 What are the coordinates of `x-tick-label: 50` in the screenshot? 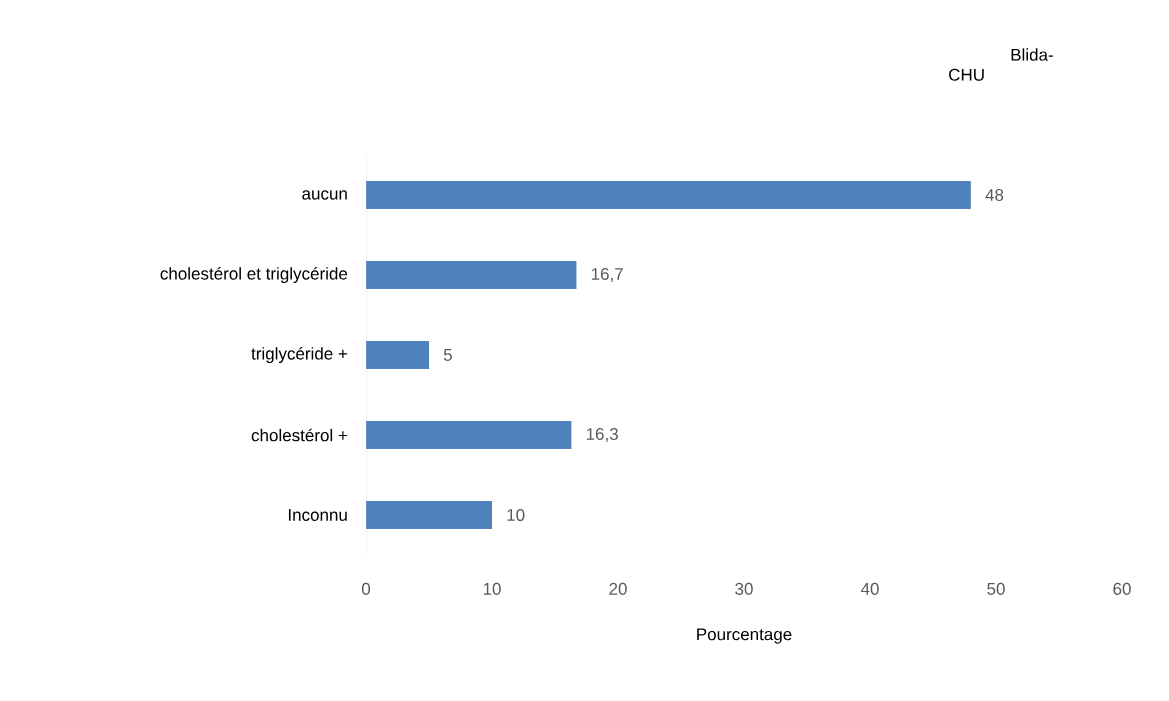 It's located at (996, 588).